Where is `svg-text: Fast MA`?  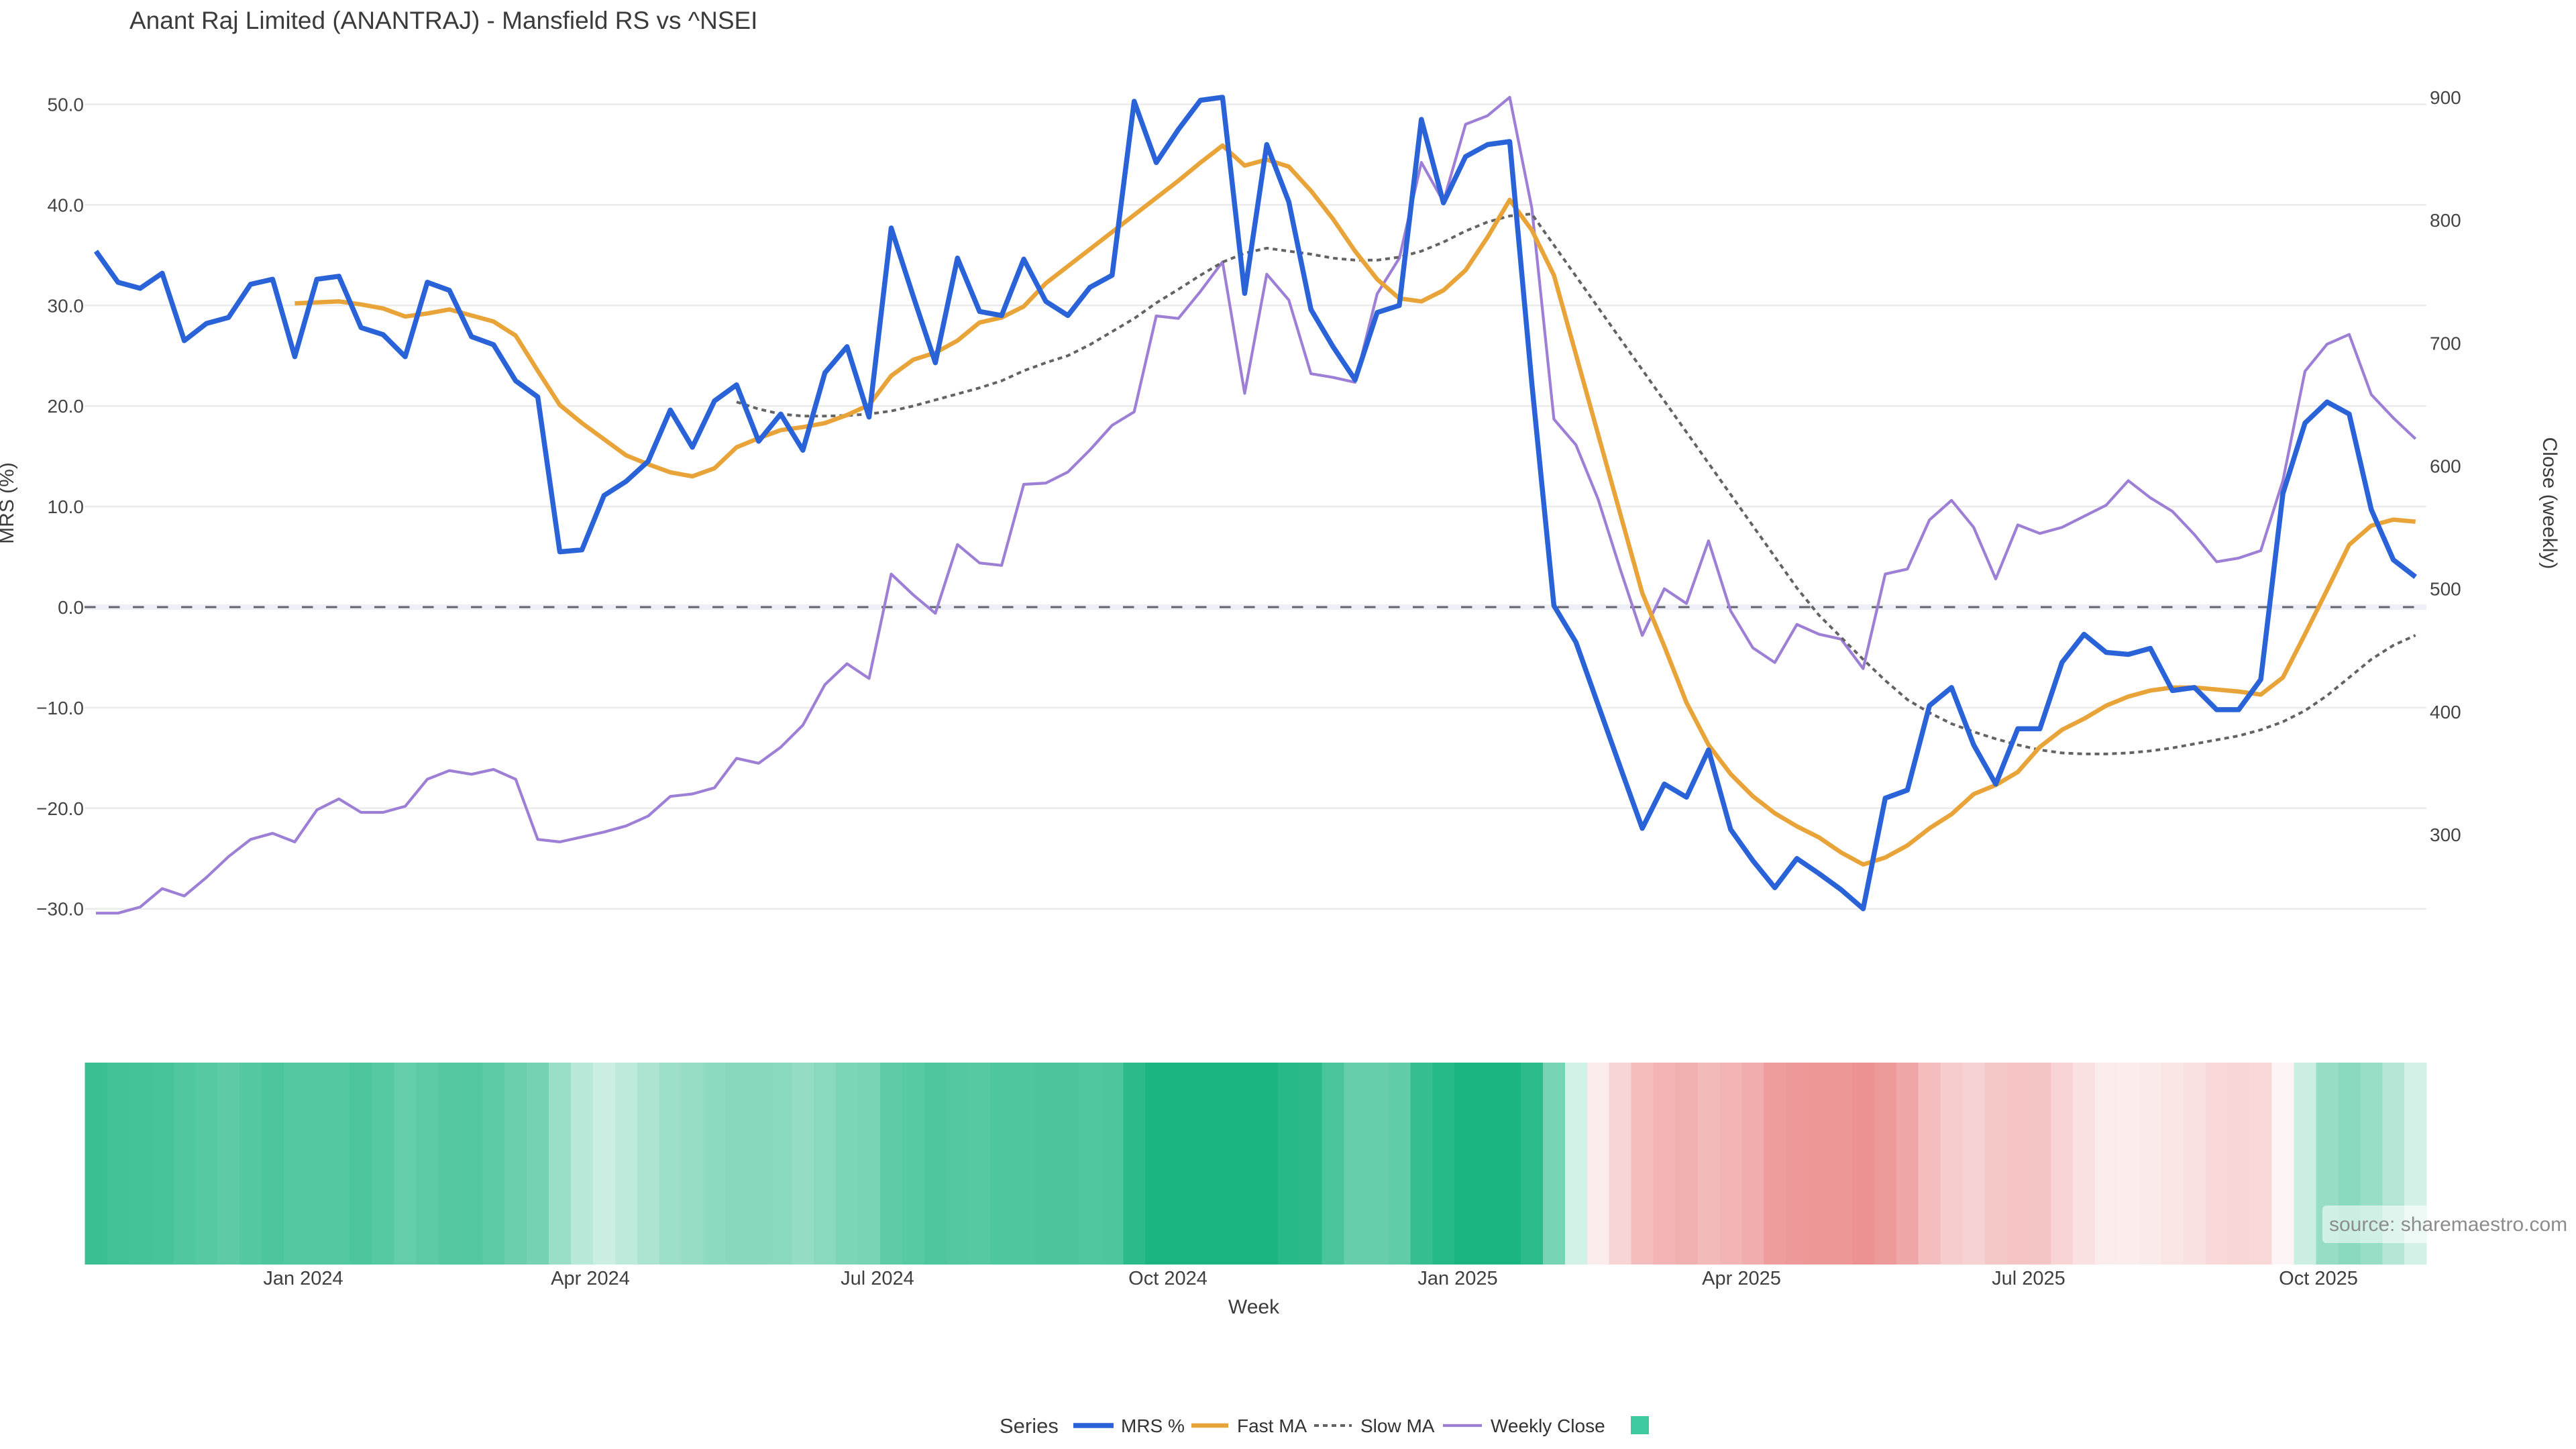 svg-text: Fast MA is located at coordinates (1272, 1425).